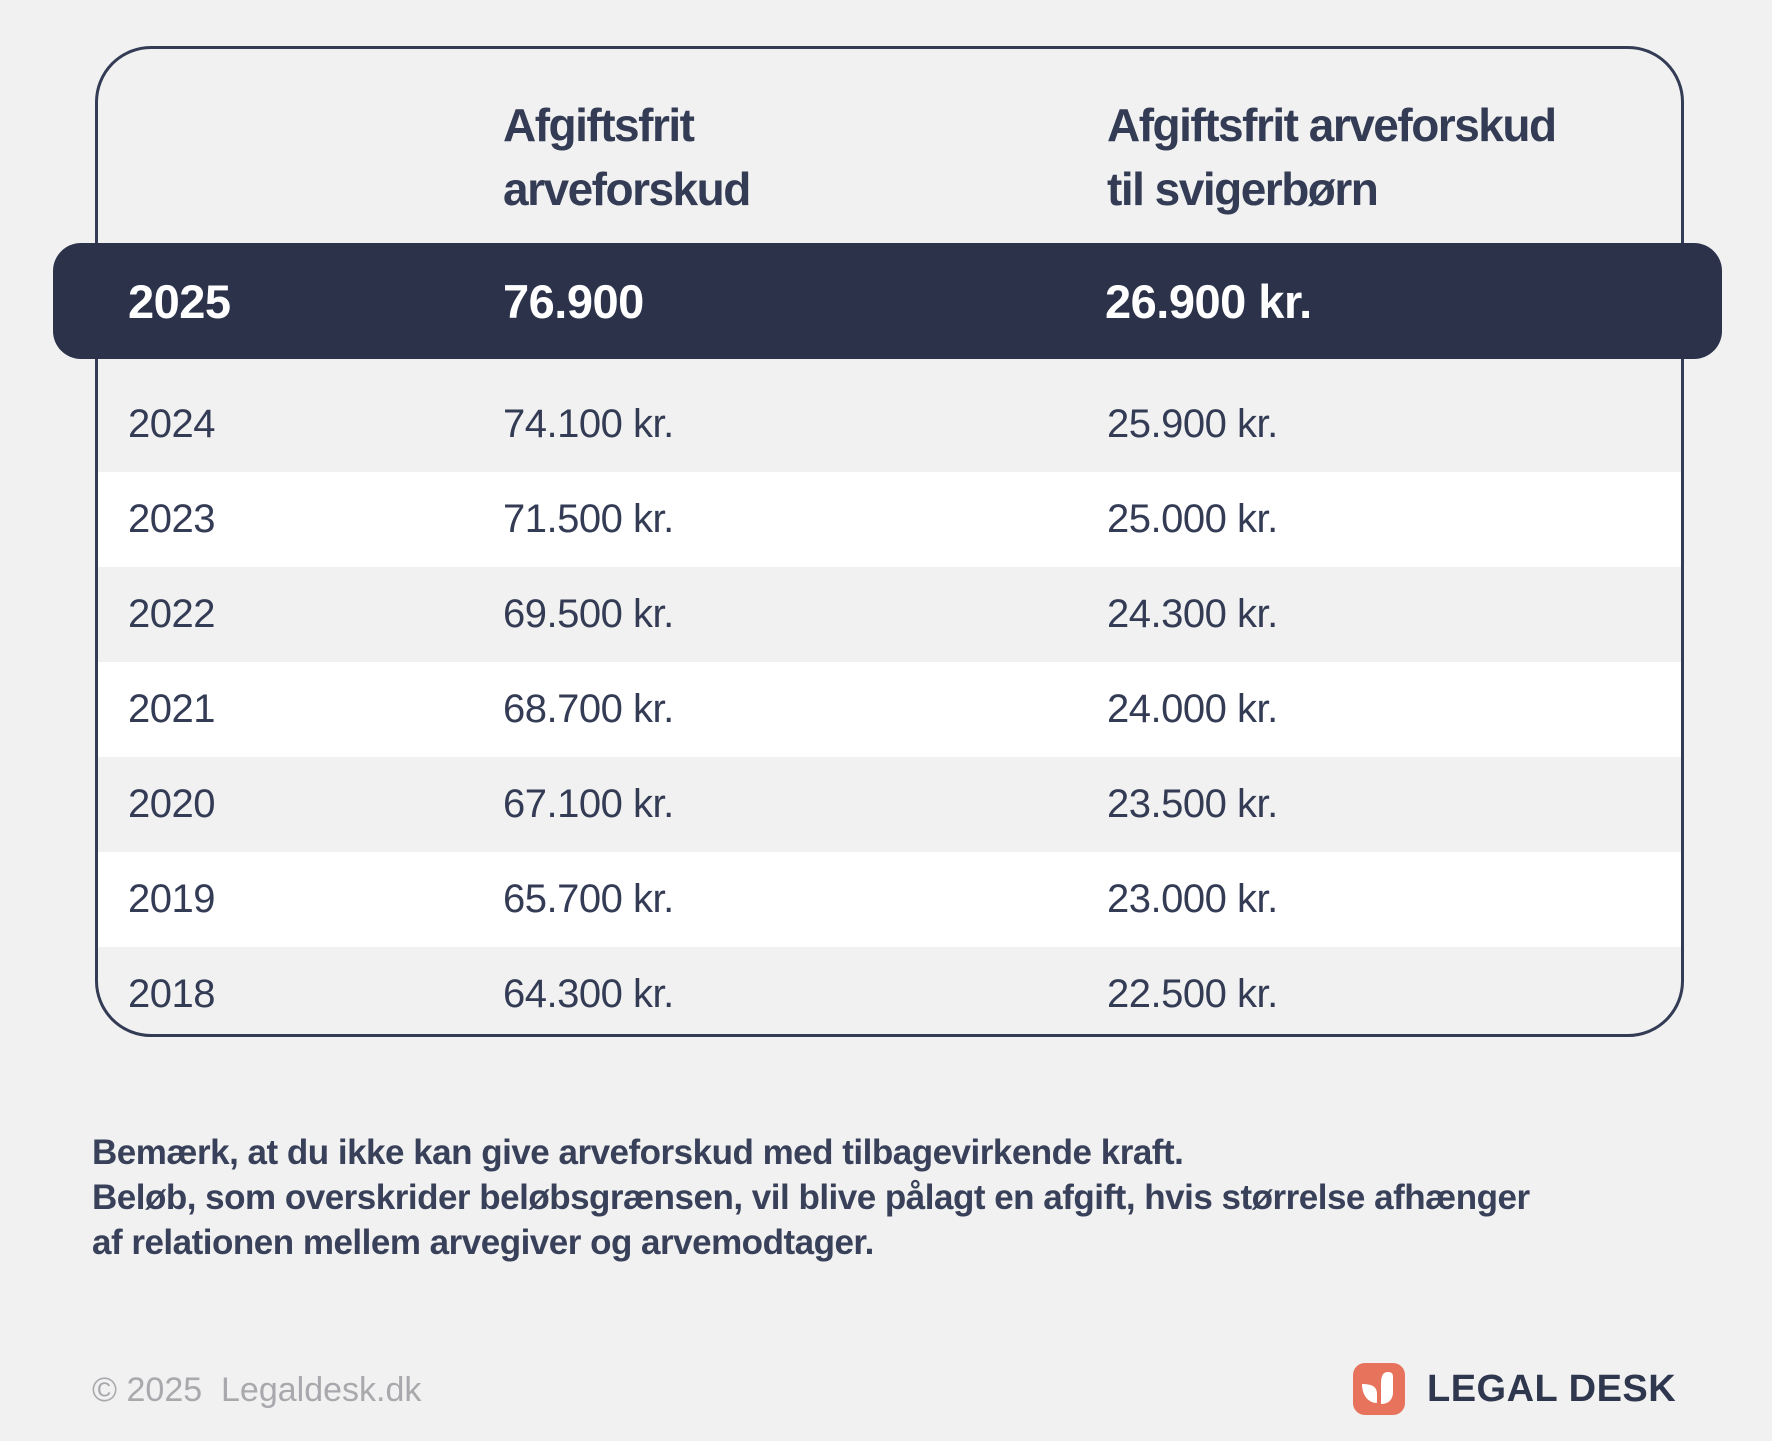 The width and height of the screenshot is (1772, 1441). Describe the element at coordinates (588, 709) in the screenshot. I see `row-tax-free-amount: 68.700 kr.` at that location.